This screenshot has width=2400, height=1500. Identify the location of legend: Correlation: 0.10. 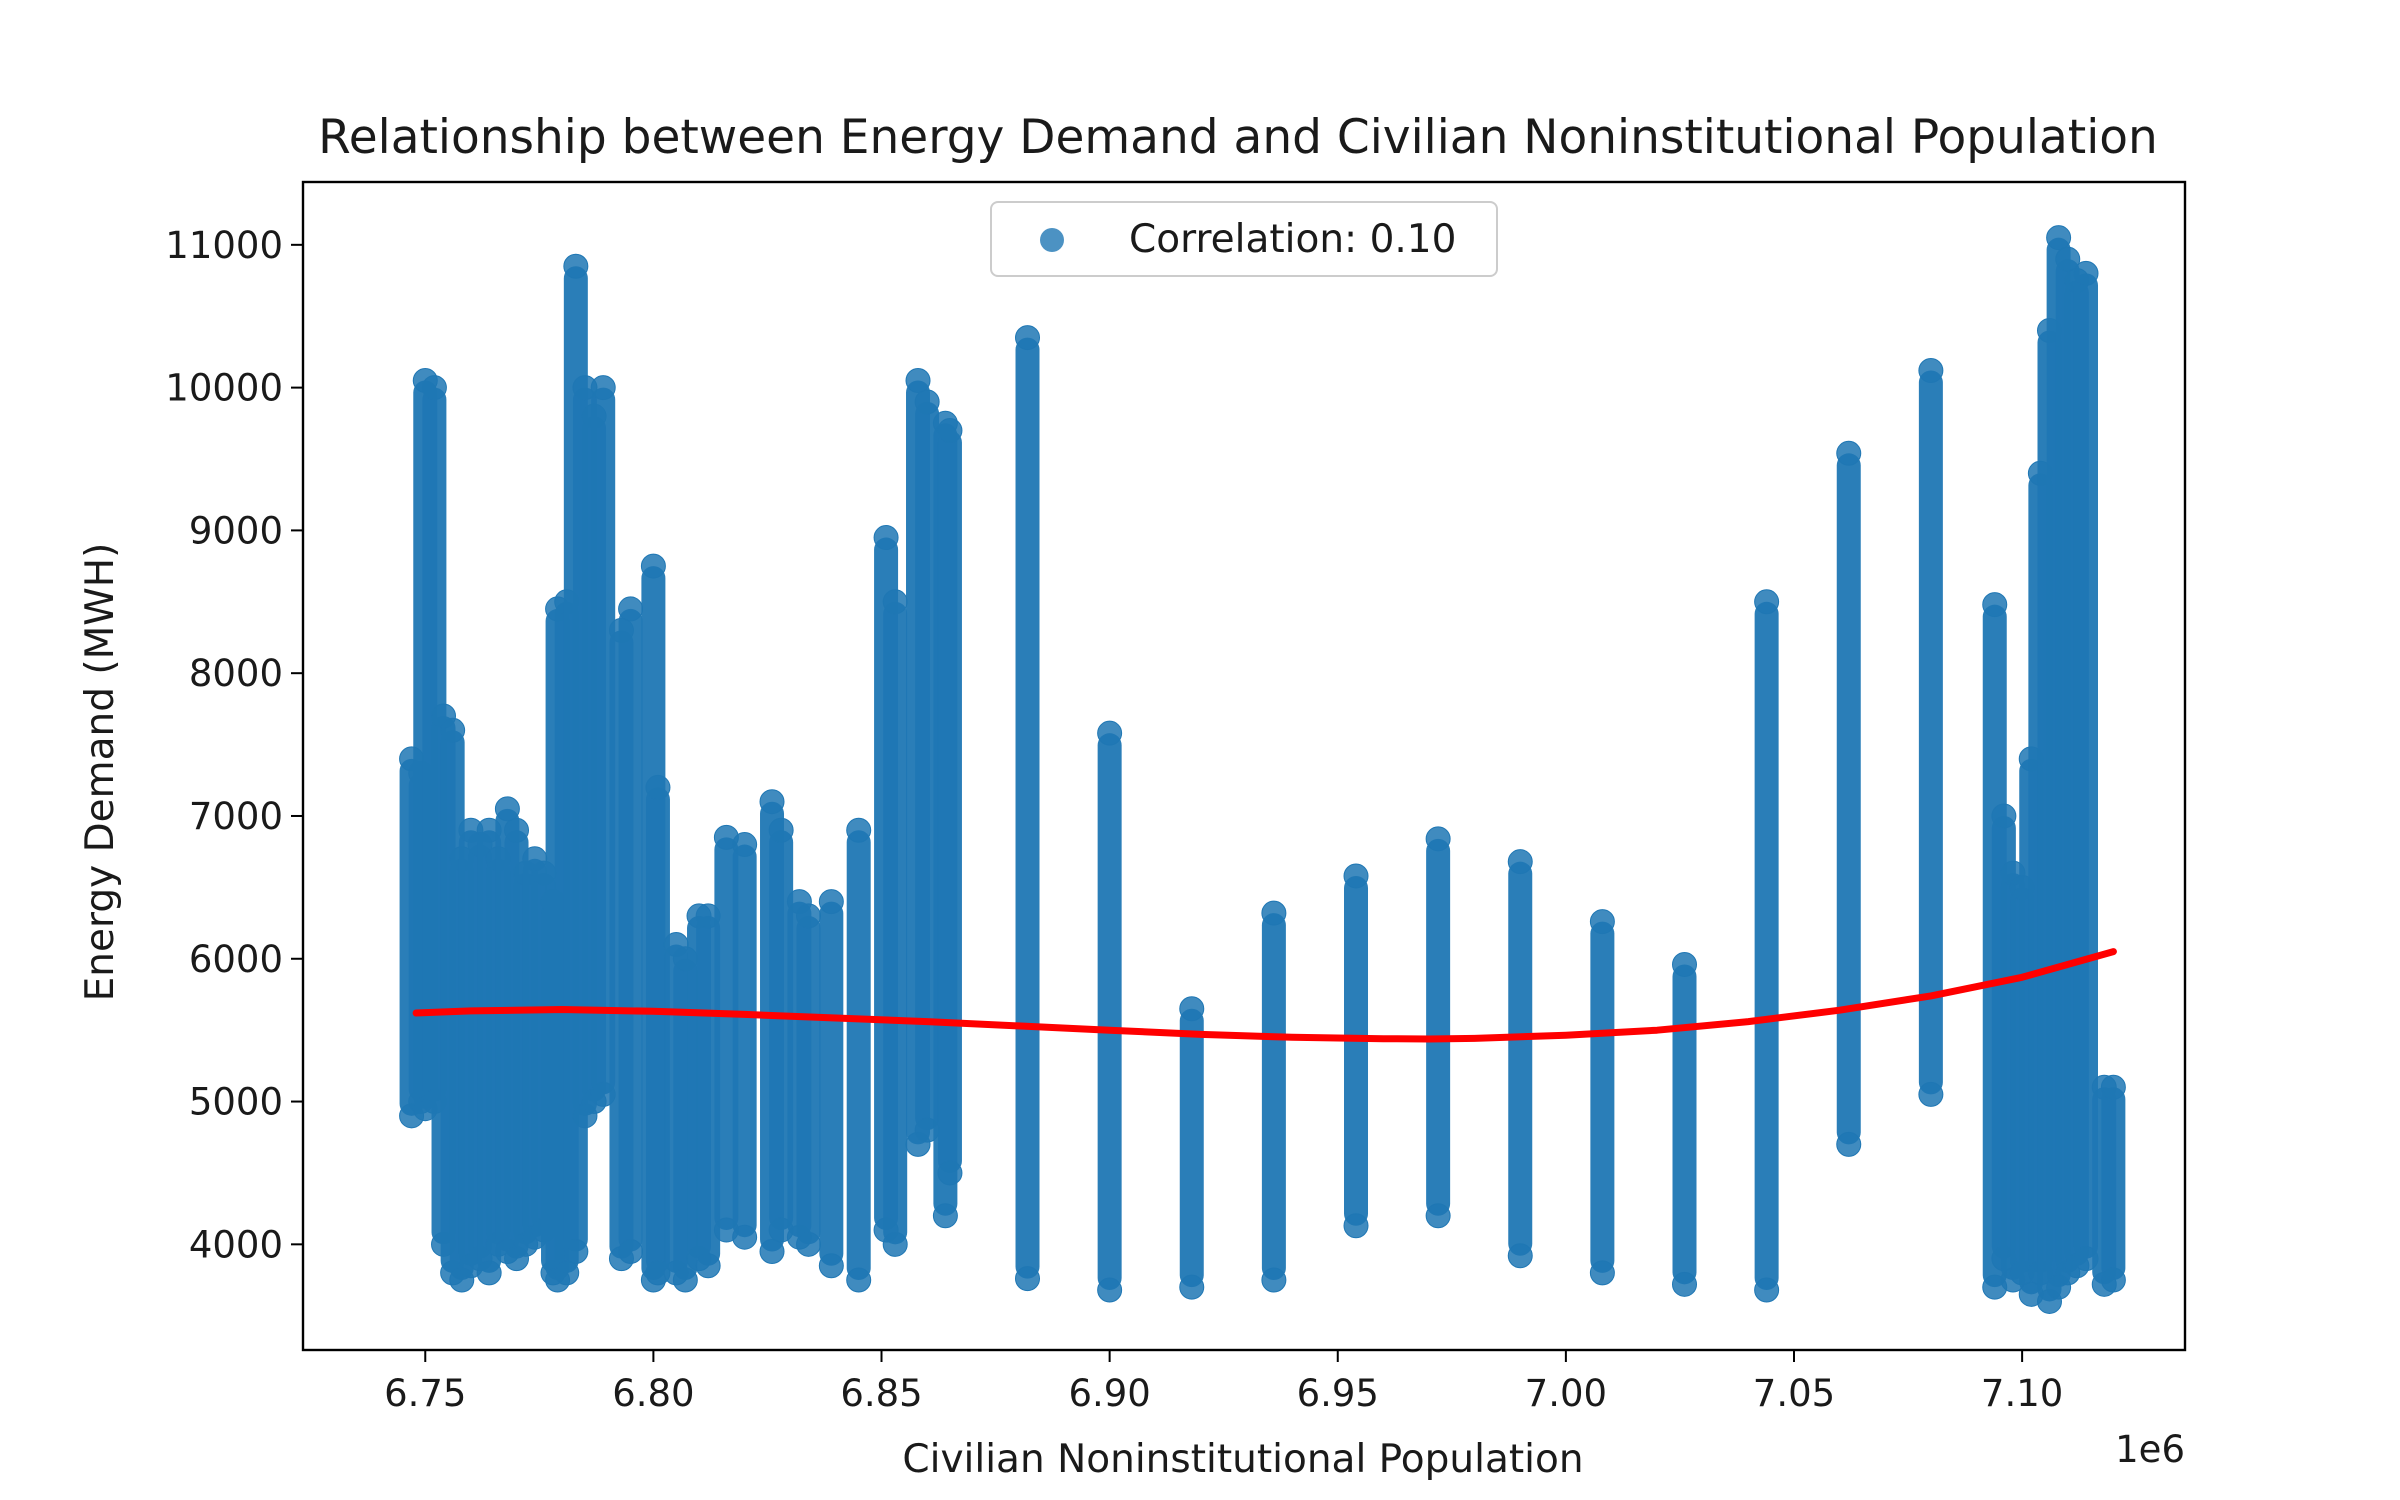
(1244, 239).